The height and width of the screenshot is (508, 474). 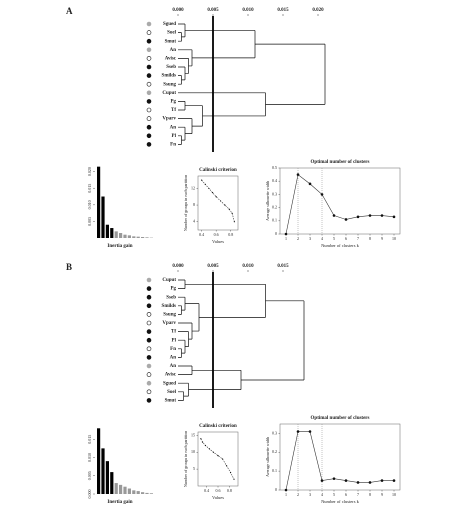 What do you see at coordinates (119, 502) in the screenshot?
I see `x-axis-label: Inertia gain` at bounding box center [119, 502].